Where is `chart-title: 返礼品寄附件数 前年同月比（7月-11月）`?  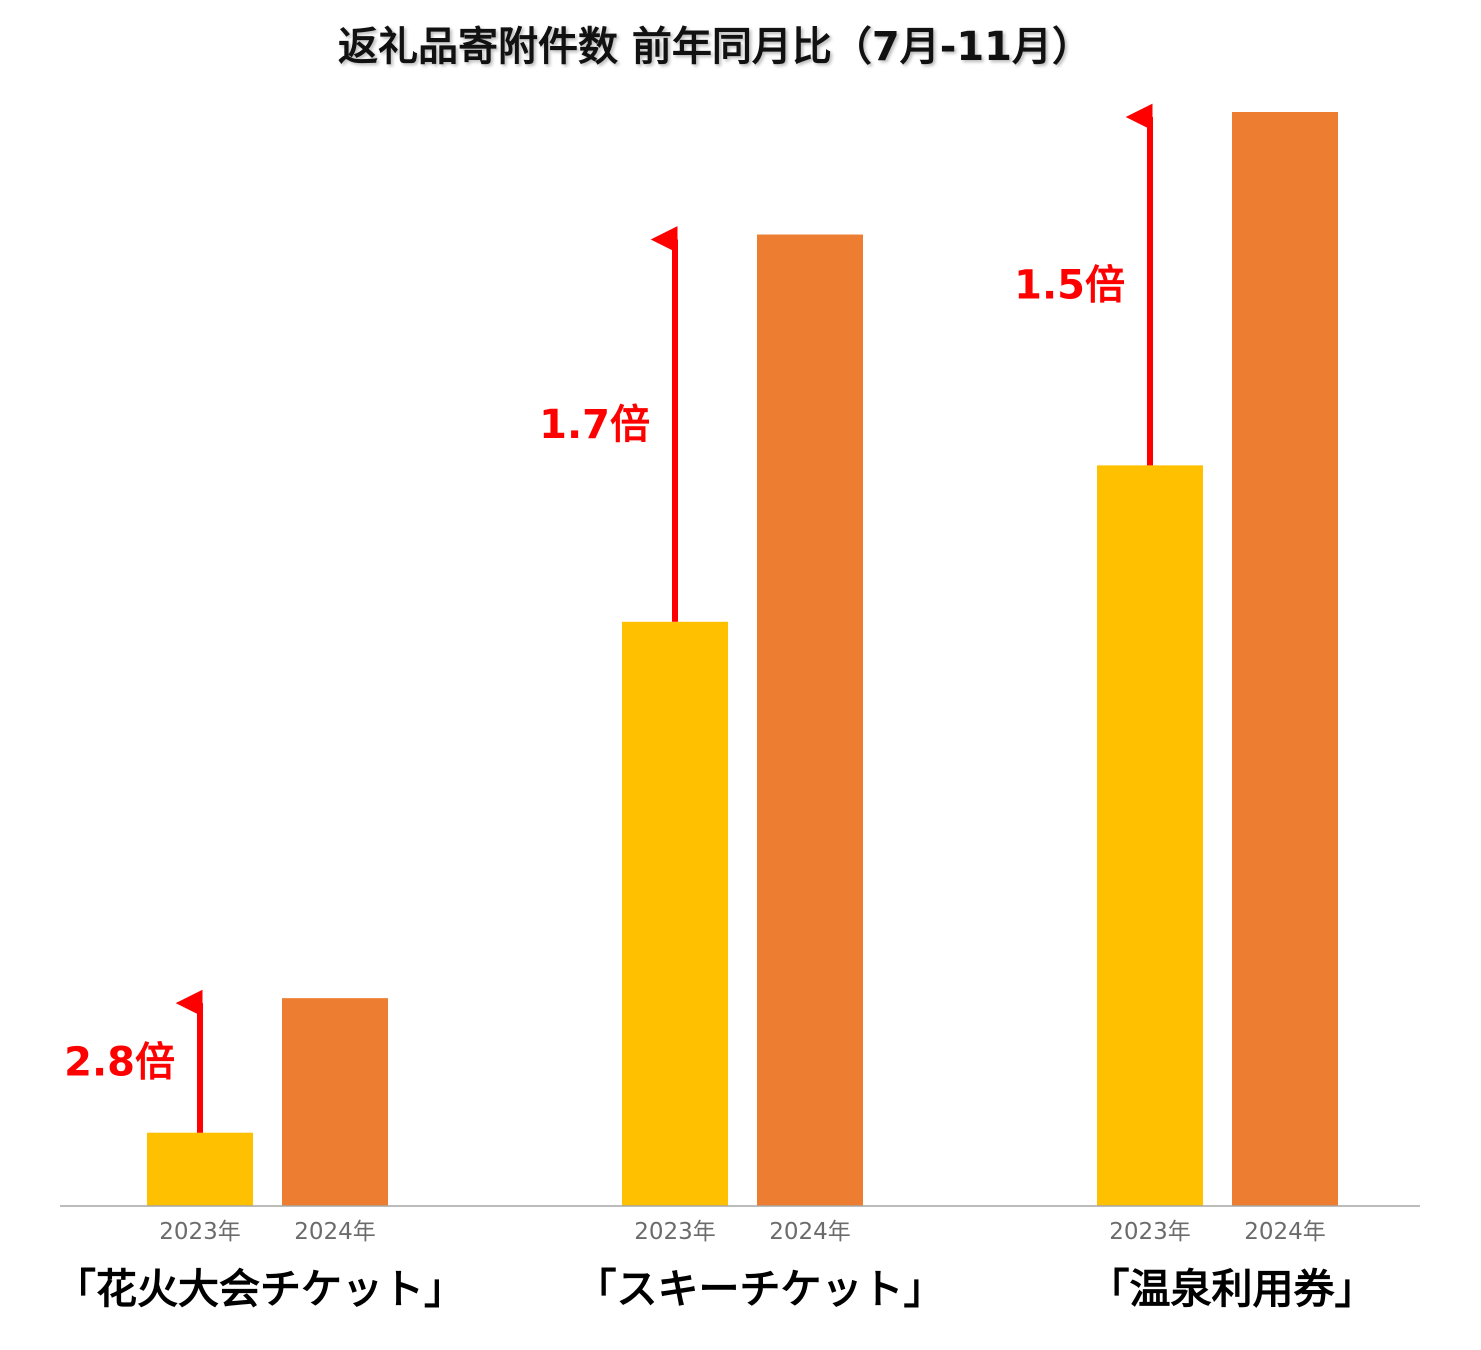 chart-title: 返礼品寄附件数 前年同月比（7月-11月） is located at coordinates (715, 47).